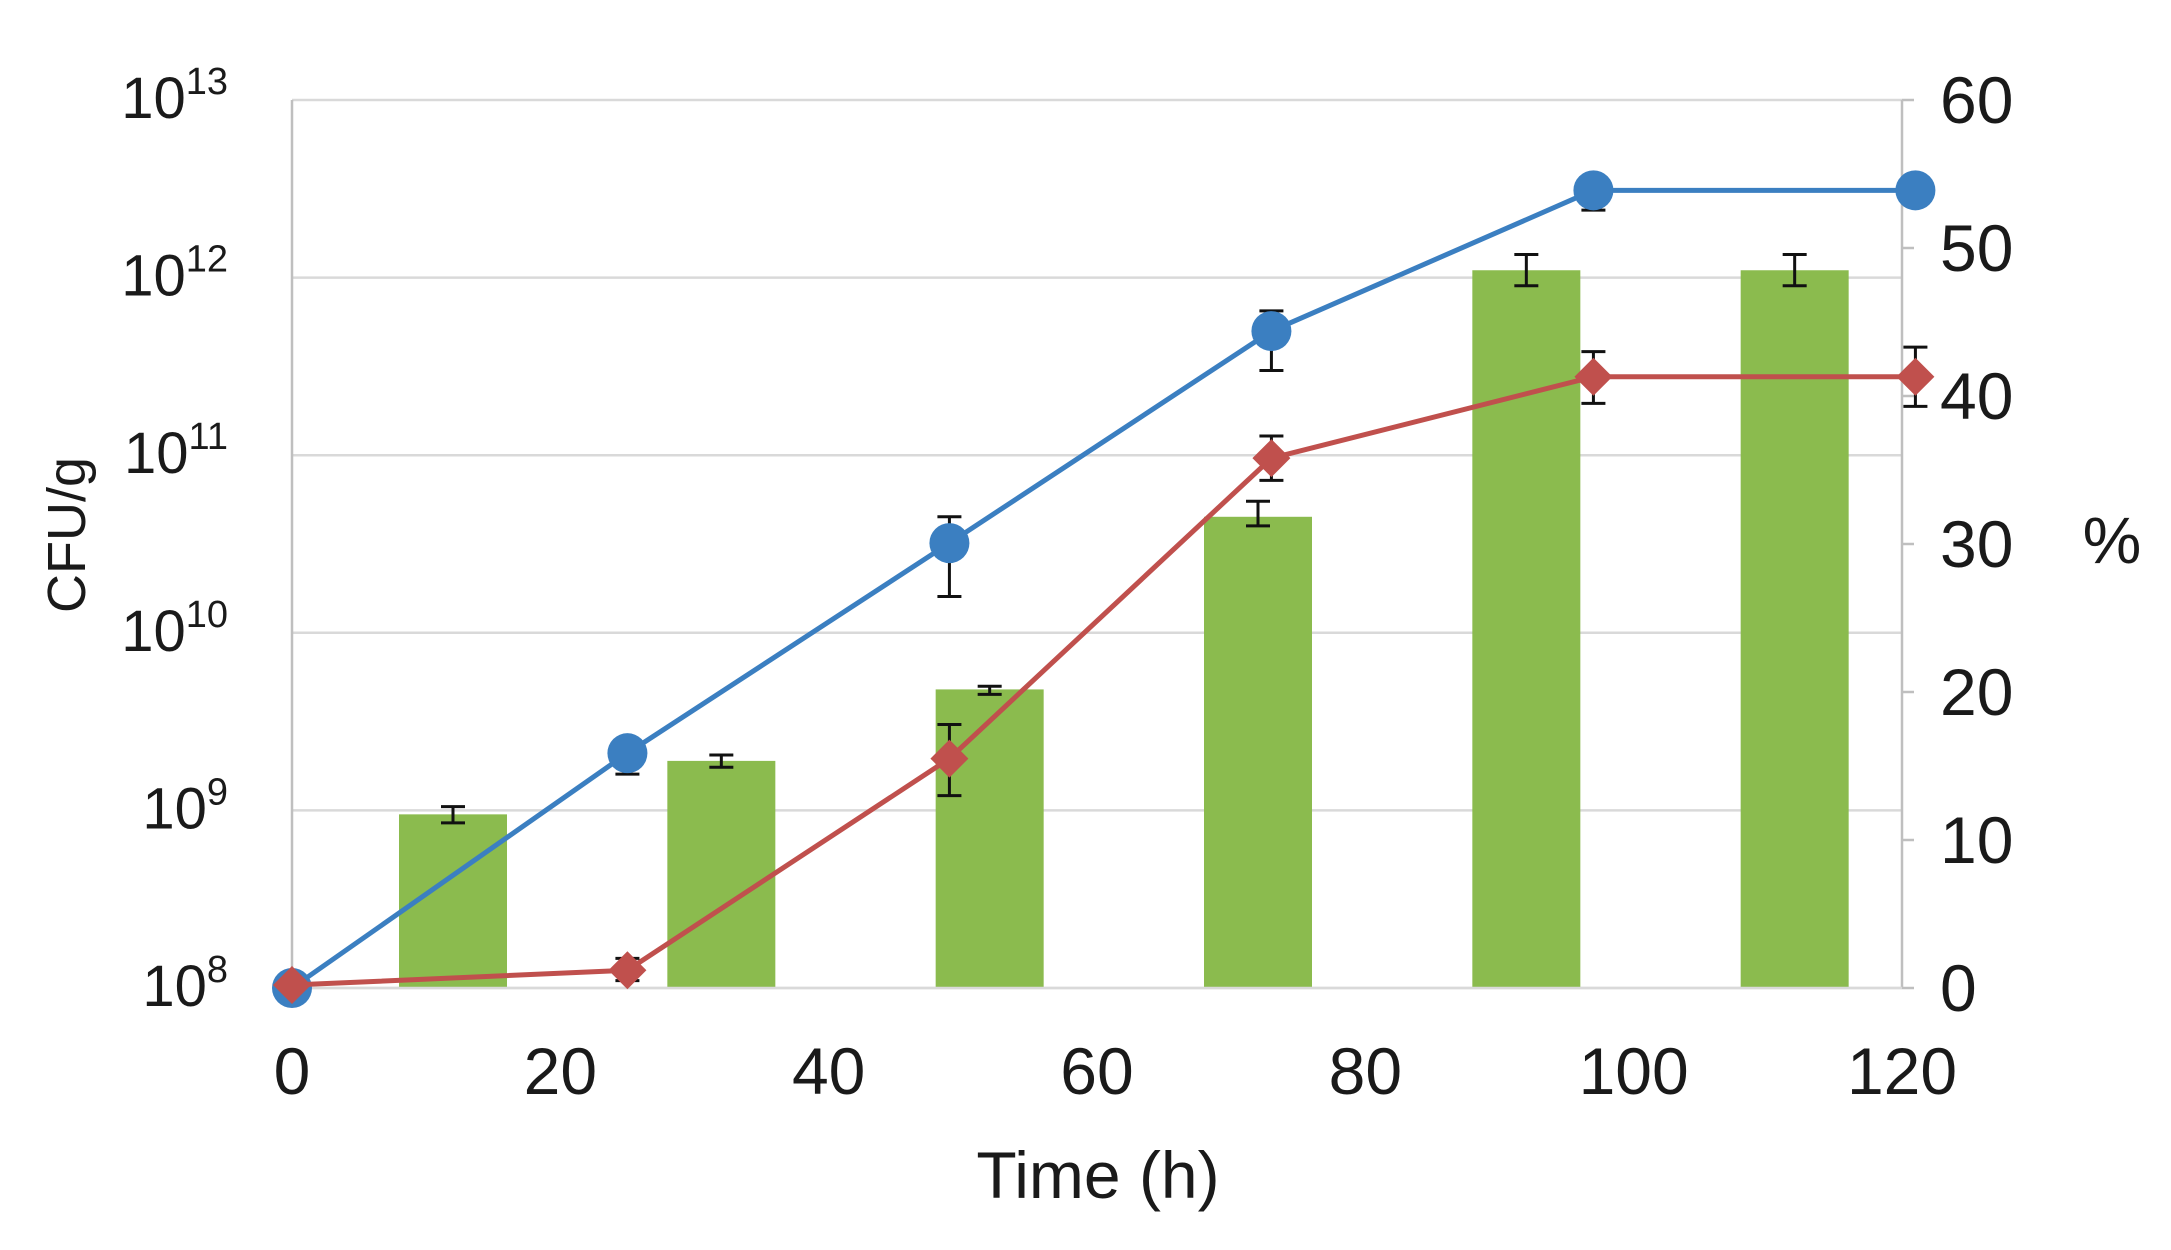 The height and width of the screenshot is (1250, 2171). I want to click on y-right-tick-label: 50, so click(1976, 248).